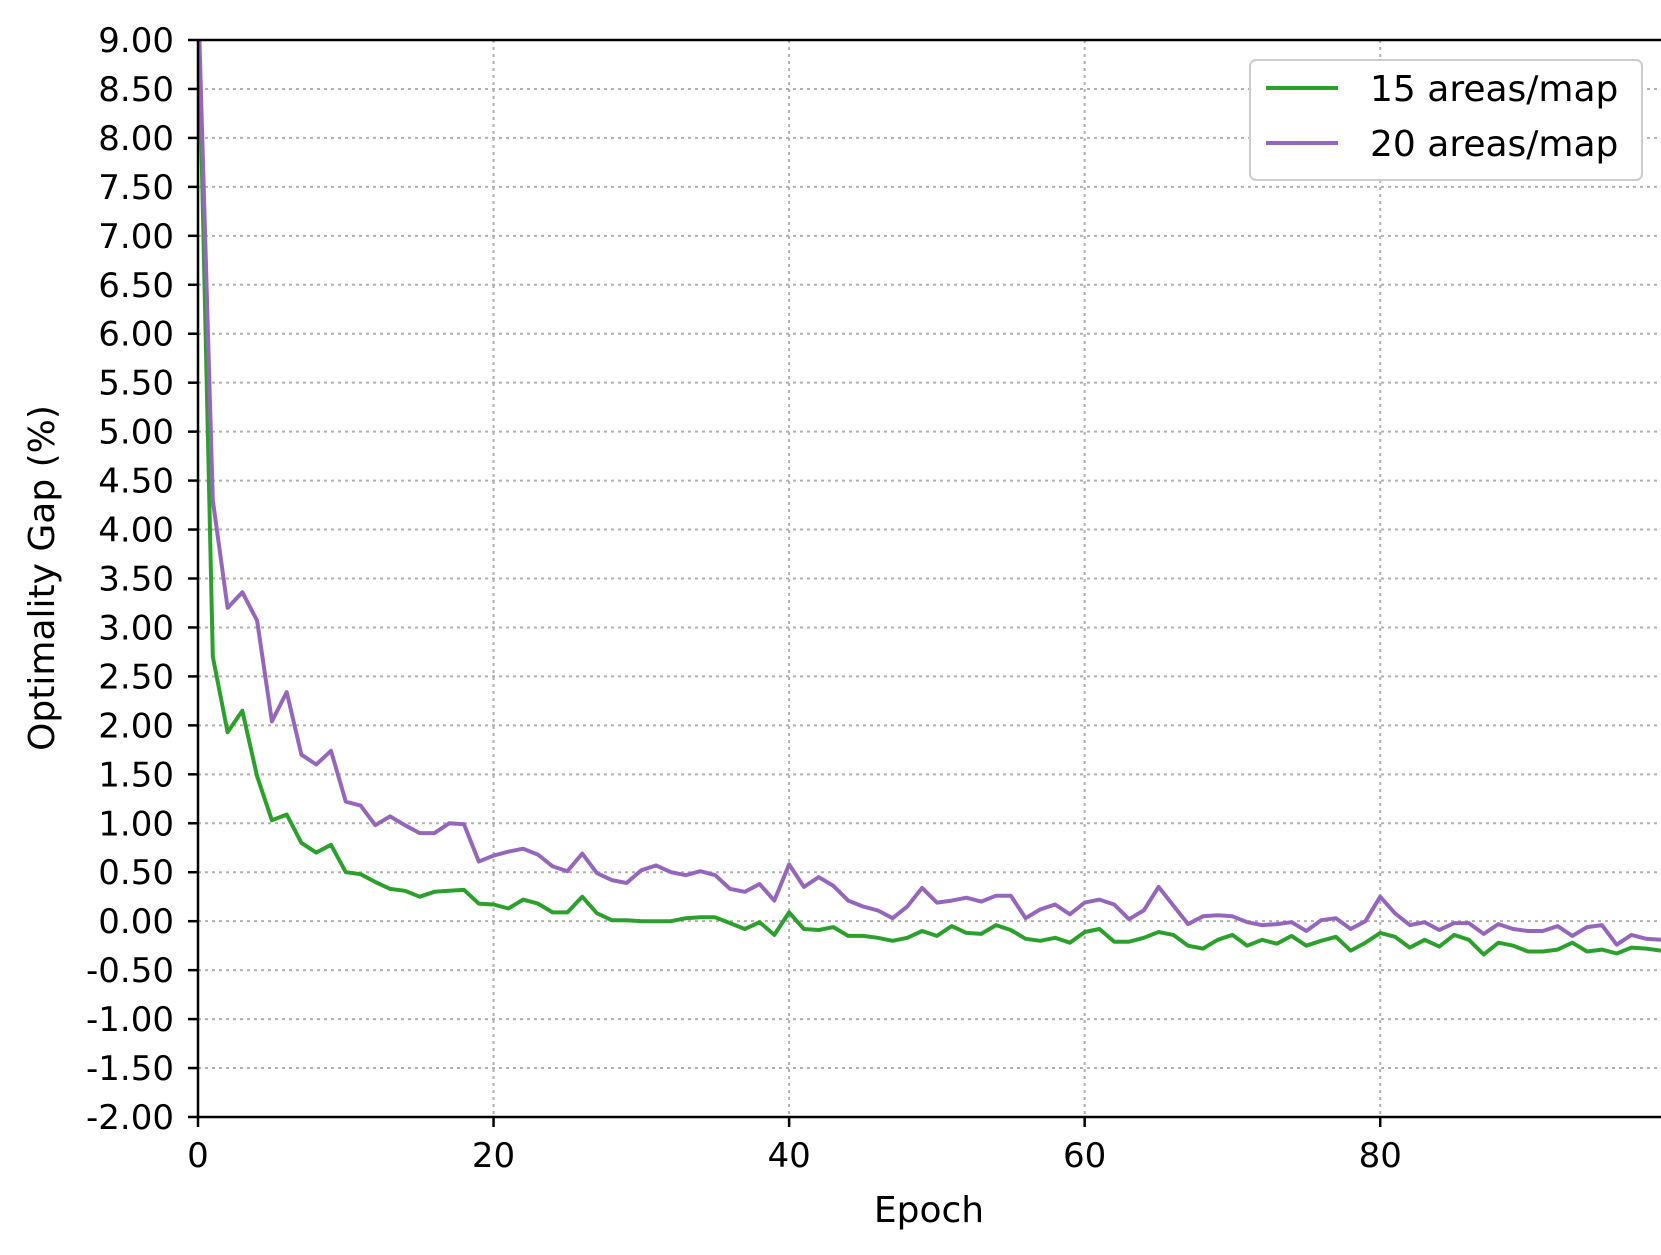 This screenshot has width=1661, height=1255. Describe the element at coordinates (136, 90) in the screenshot. I see `y-tick-label: 8.50` at that location.